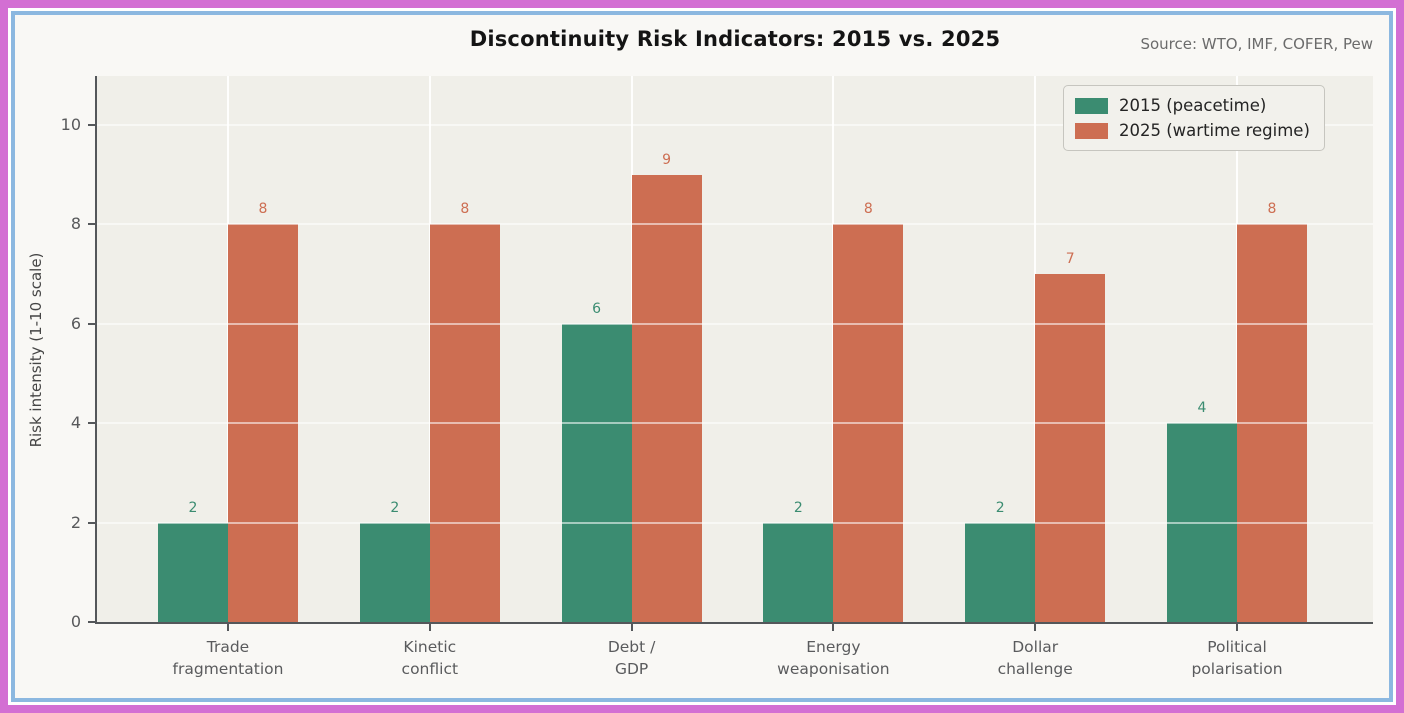 Image resolution: width=1404 pixels, height=713 pixels. Describe the element at coordinates (1091, 130) in the screenshot. I see `legend-swatch-2025` at that location.